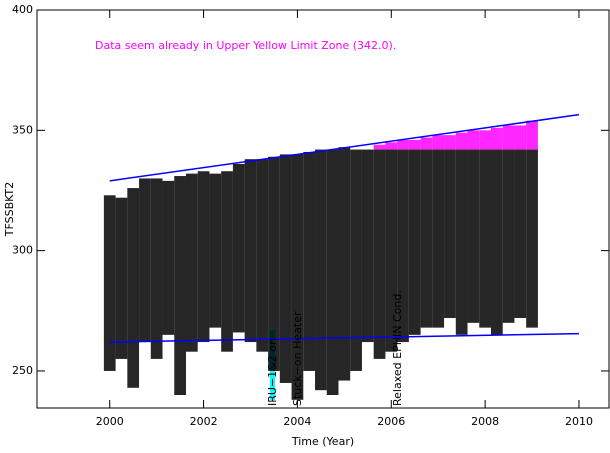  What do you see at coordinates (22, 370) in the screenshot?
I see `y-tick-label: 250` at bounding box center [22, 370].